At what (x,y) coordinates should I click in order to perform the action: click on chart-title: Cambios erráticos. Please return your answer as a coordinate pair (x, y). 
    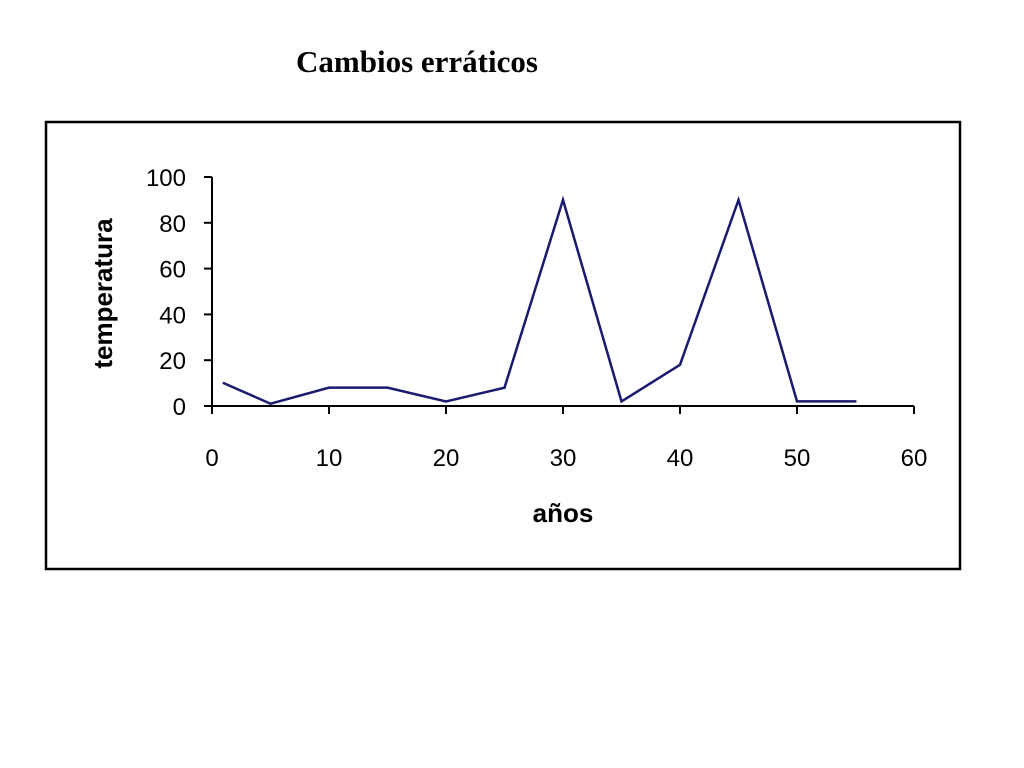
    Looking at the image, I should click on (417, 61).